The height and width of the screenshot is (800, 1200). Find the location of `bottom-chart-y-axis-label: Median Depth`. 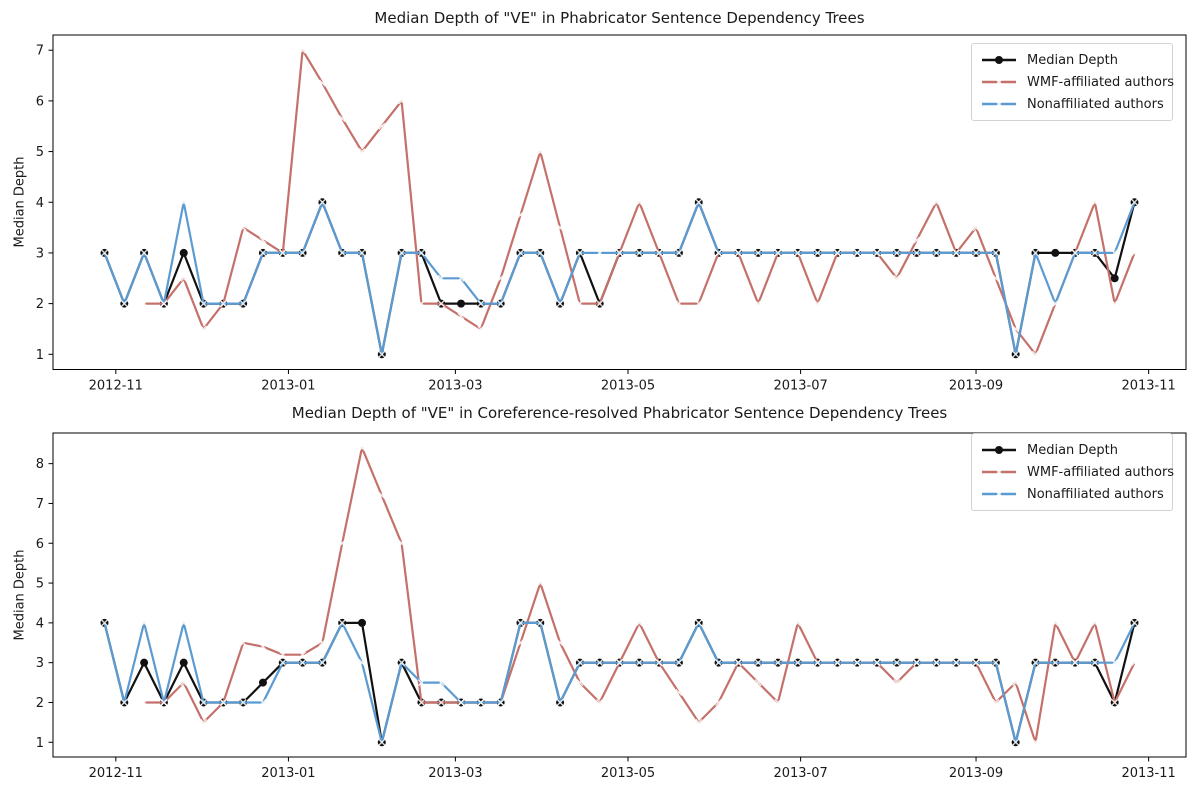

bottom-chart-y-axis-label: Median Depth is located at coordinates (20, 595).